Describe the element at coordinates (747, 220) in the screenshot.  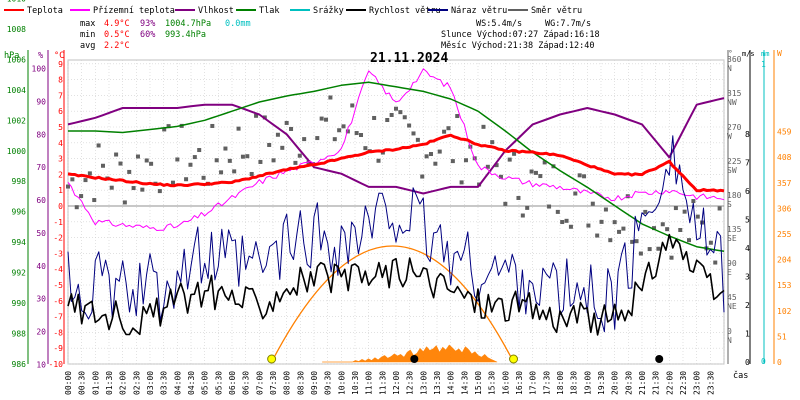
I see `axis-ms-tick: 5` at that location.